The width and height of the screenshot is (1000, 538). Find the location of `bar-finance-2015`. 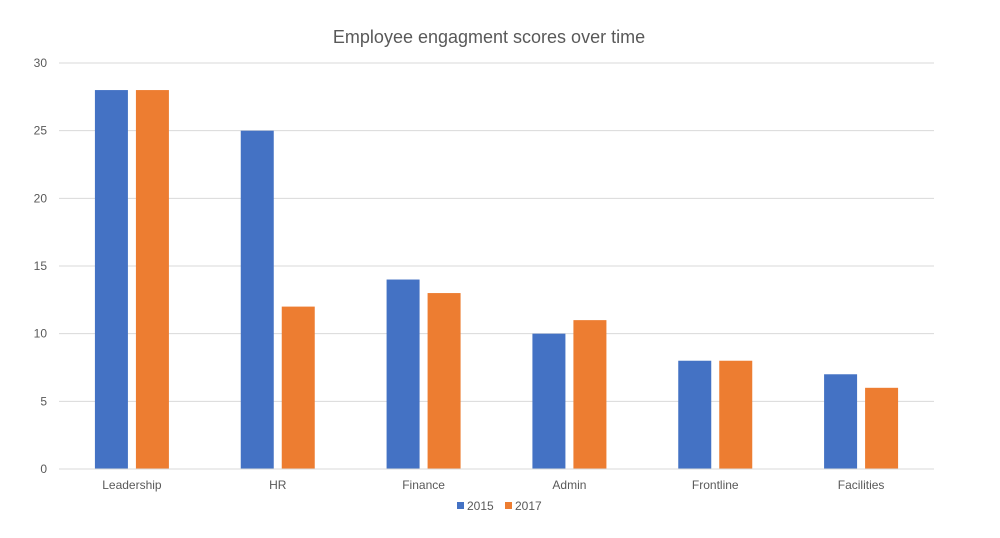

bar-finance-2015 is located at coordinates (403, 374).